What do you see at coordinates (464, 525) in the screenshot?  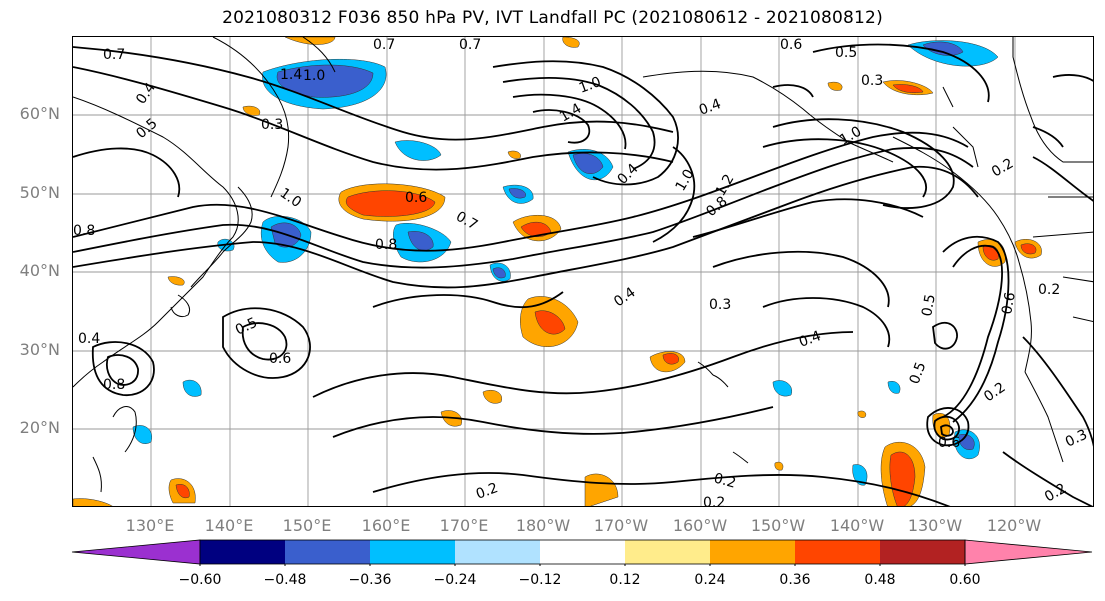 I see `lon-label: 170°E` at bounding box center [464, 525].